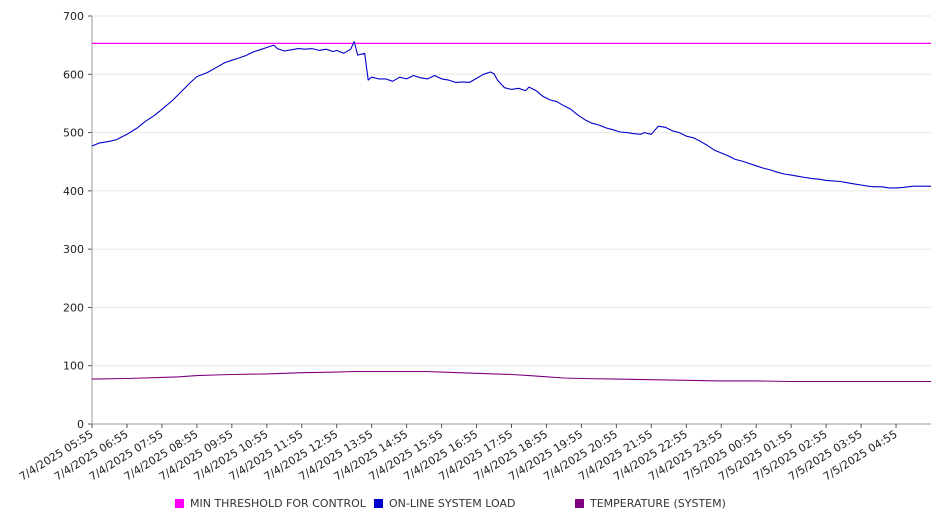 The image size is (946, 526). What do you see at coordinates (73, 133) in the screenshot?
I see `y-tick-label: 500` at bounding box center [73, 133].